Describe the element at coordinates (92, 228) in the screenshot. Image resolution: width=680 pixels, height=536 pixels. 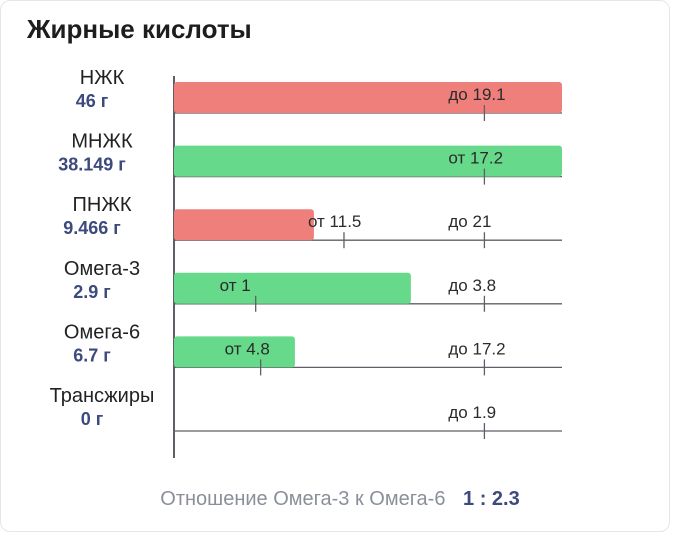
I see `amount-label: 9.466 г` at that location.